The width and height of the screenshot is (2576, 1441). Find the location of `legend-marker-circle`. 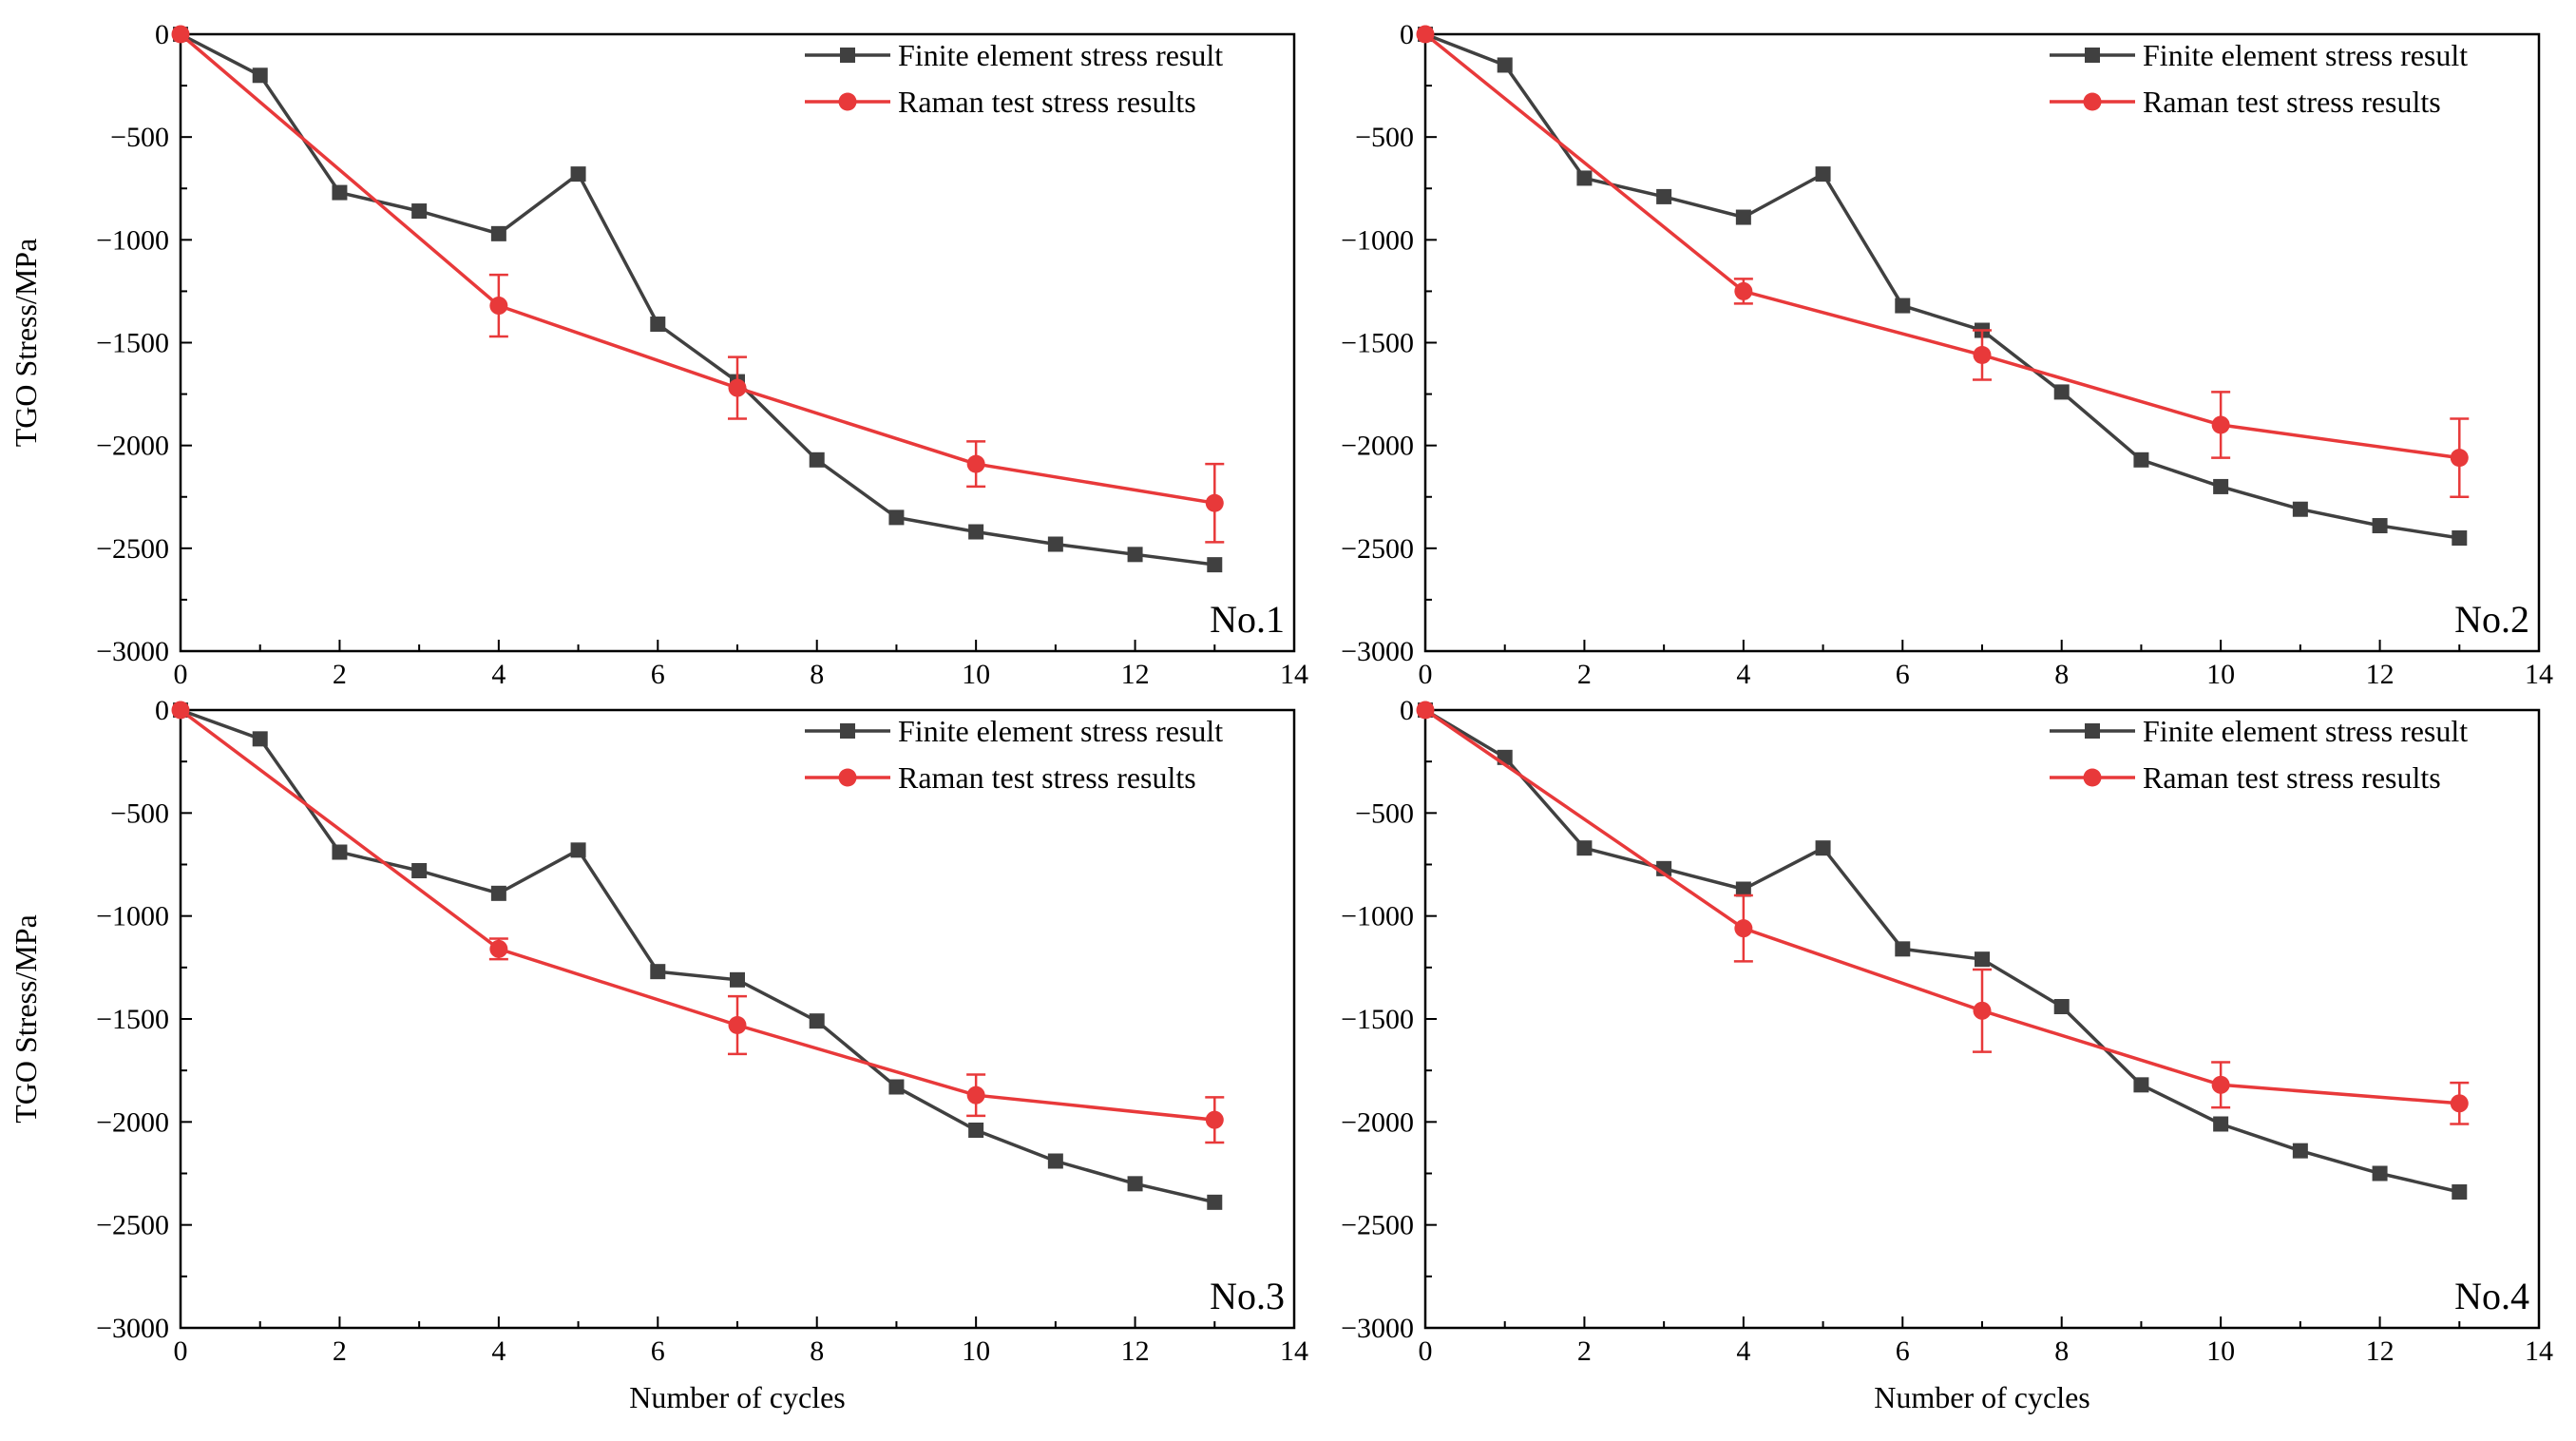

legend-marker-circle is located at coordinates (847, 101).